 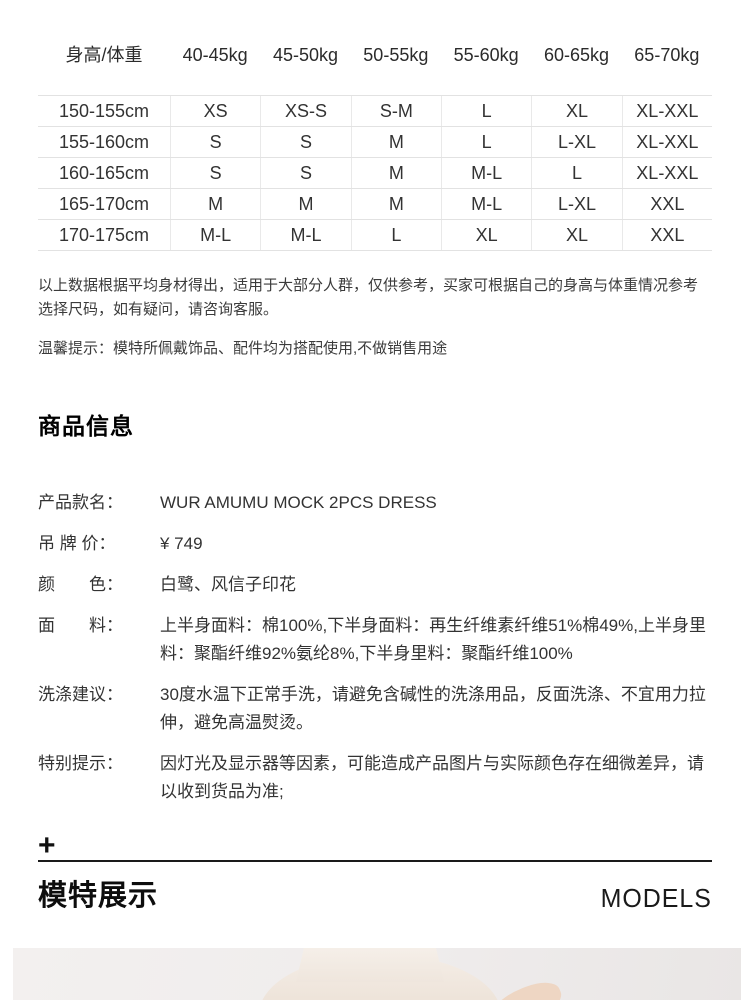 I want to click on hat-crown, so click(x=370, y=965).